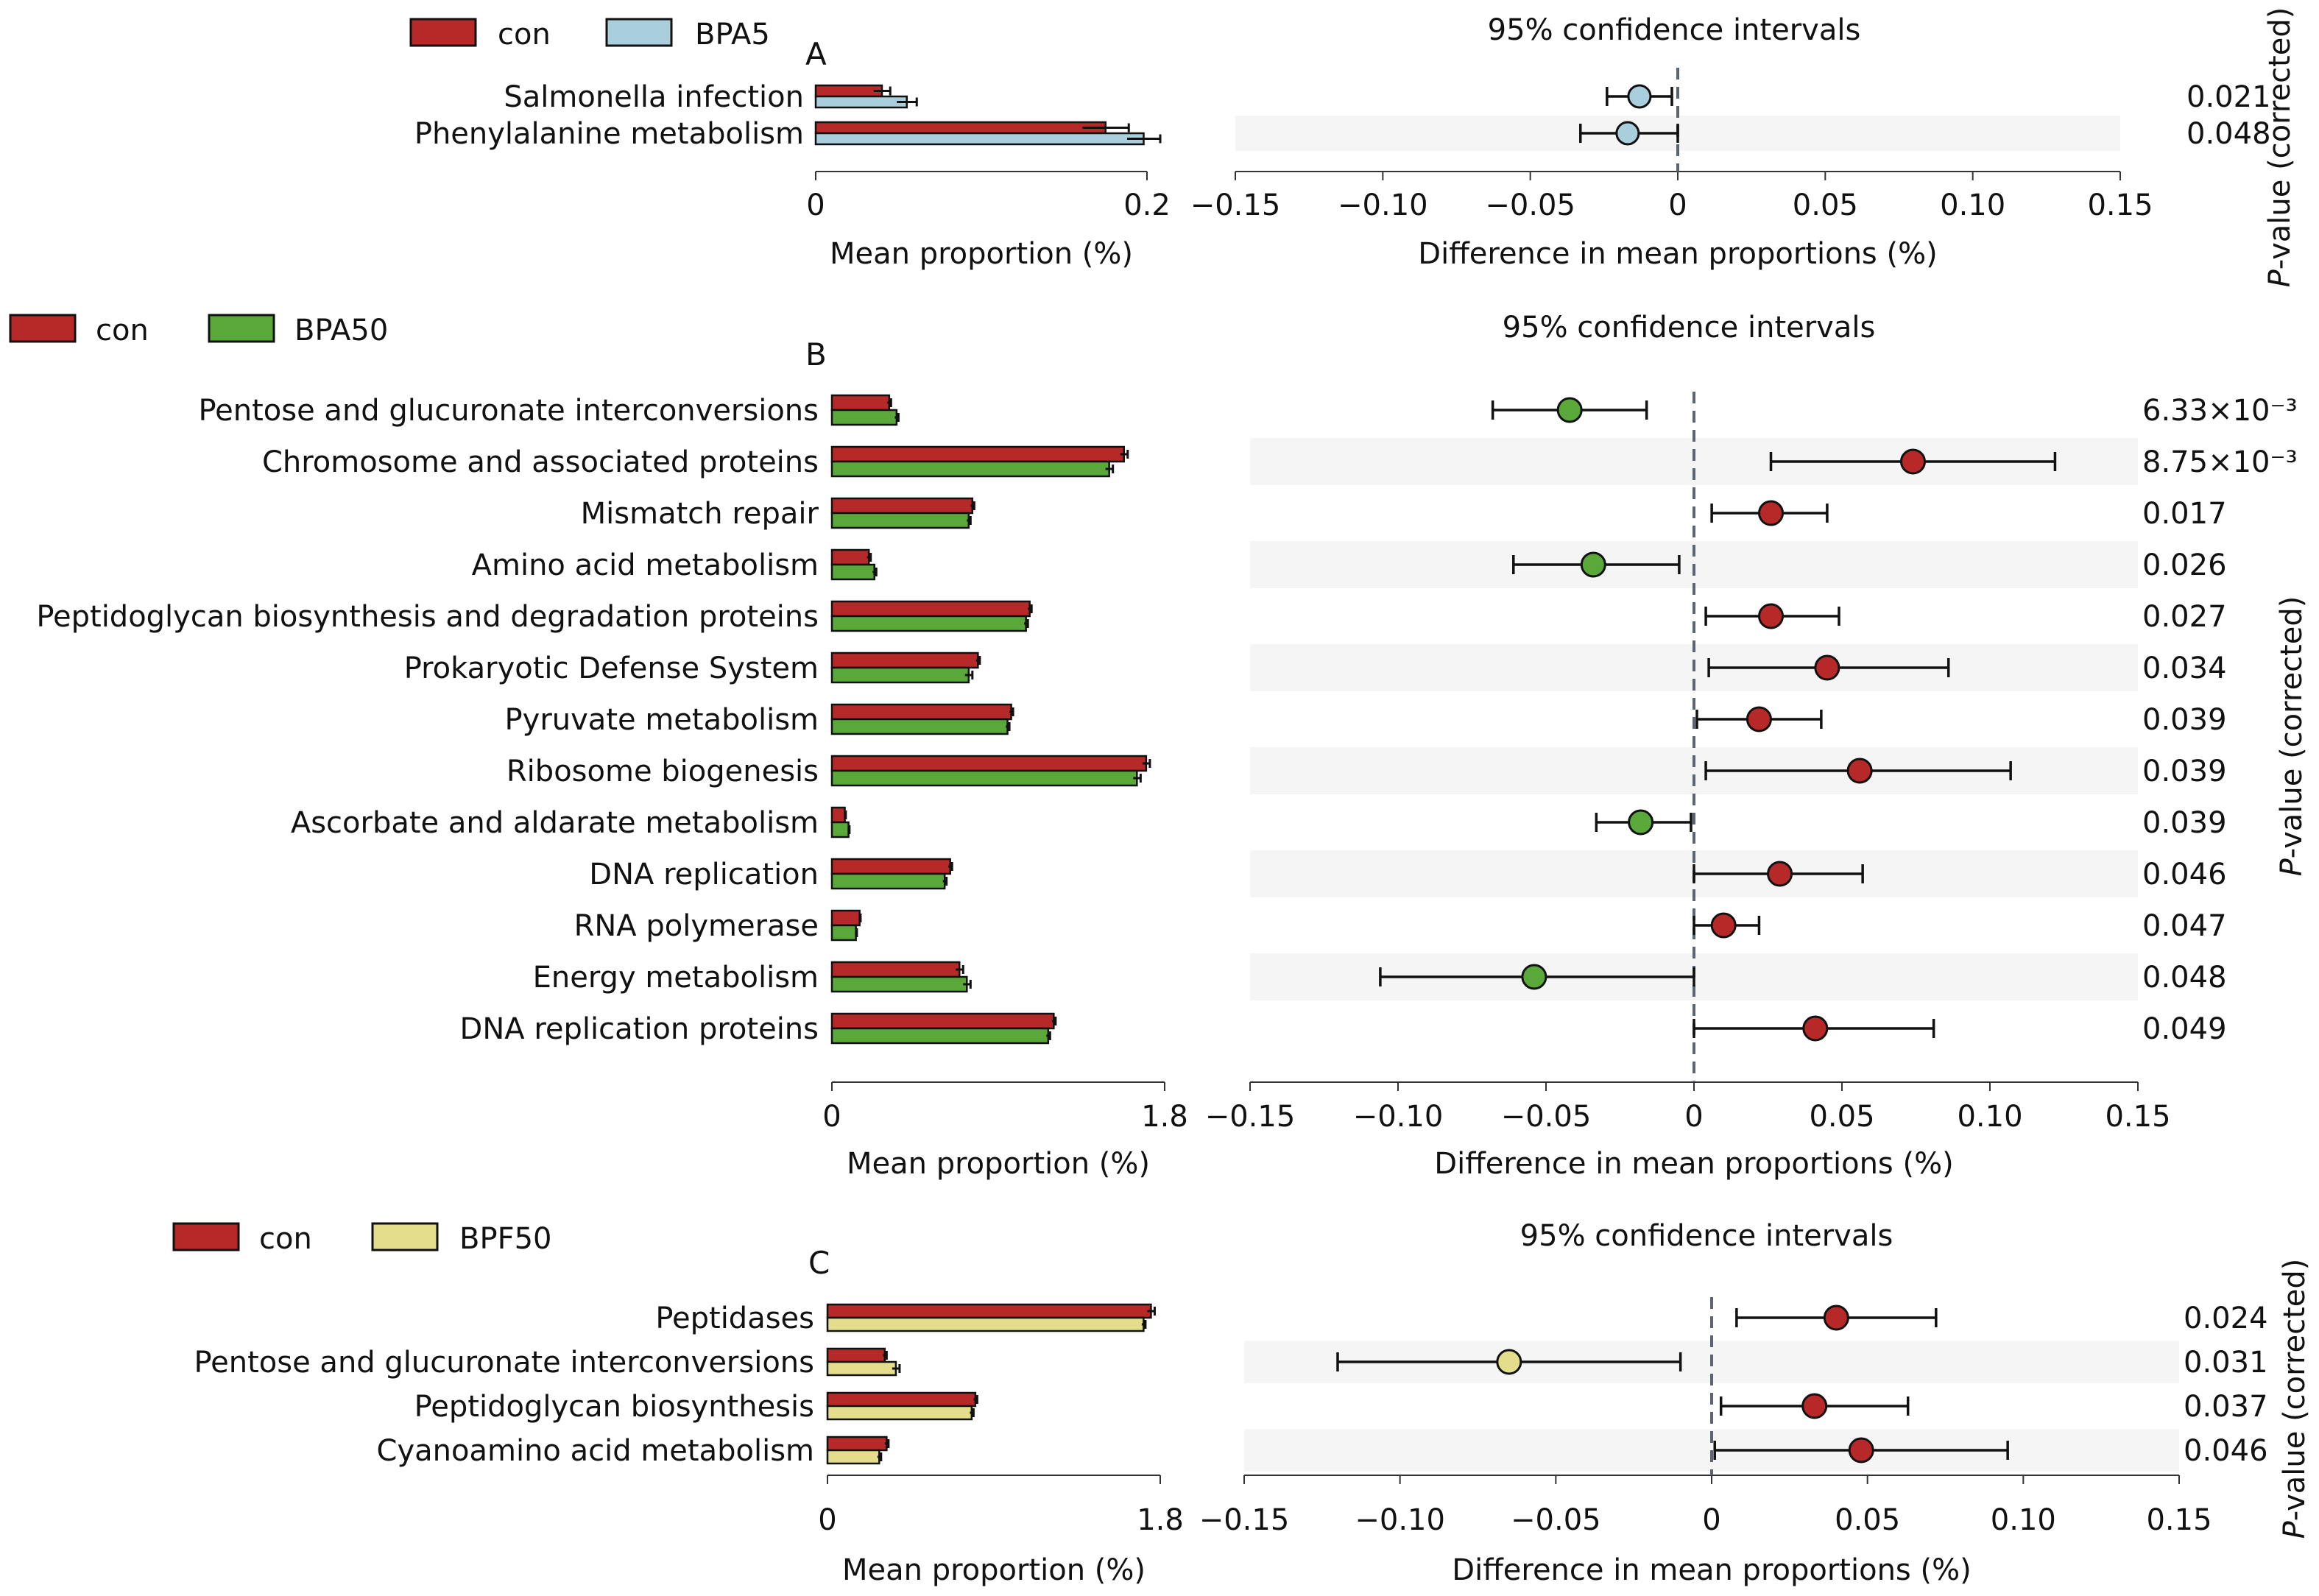 Image resolution: width=2319 pixels, height=1596 pixels. I want to click on p-value: 0.027, so click(2184, 617).